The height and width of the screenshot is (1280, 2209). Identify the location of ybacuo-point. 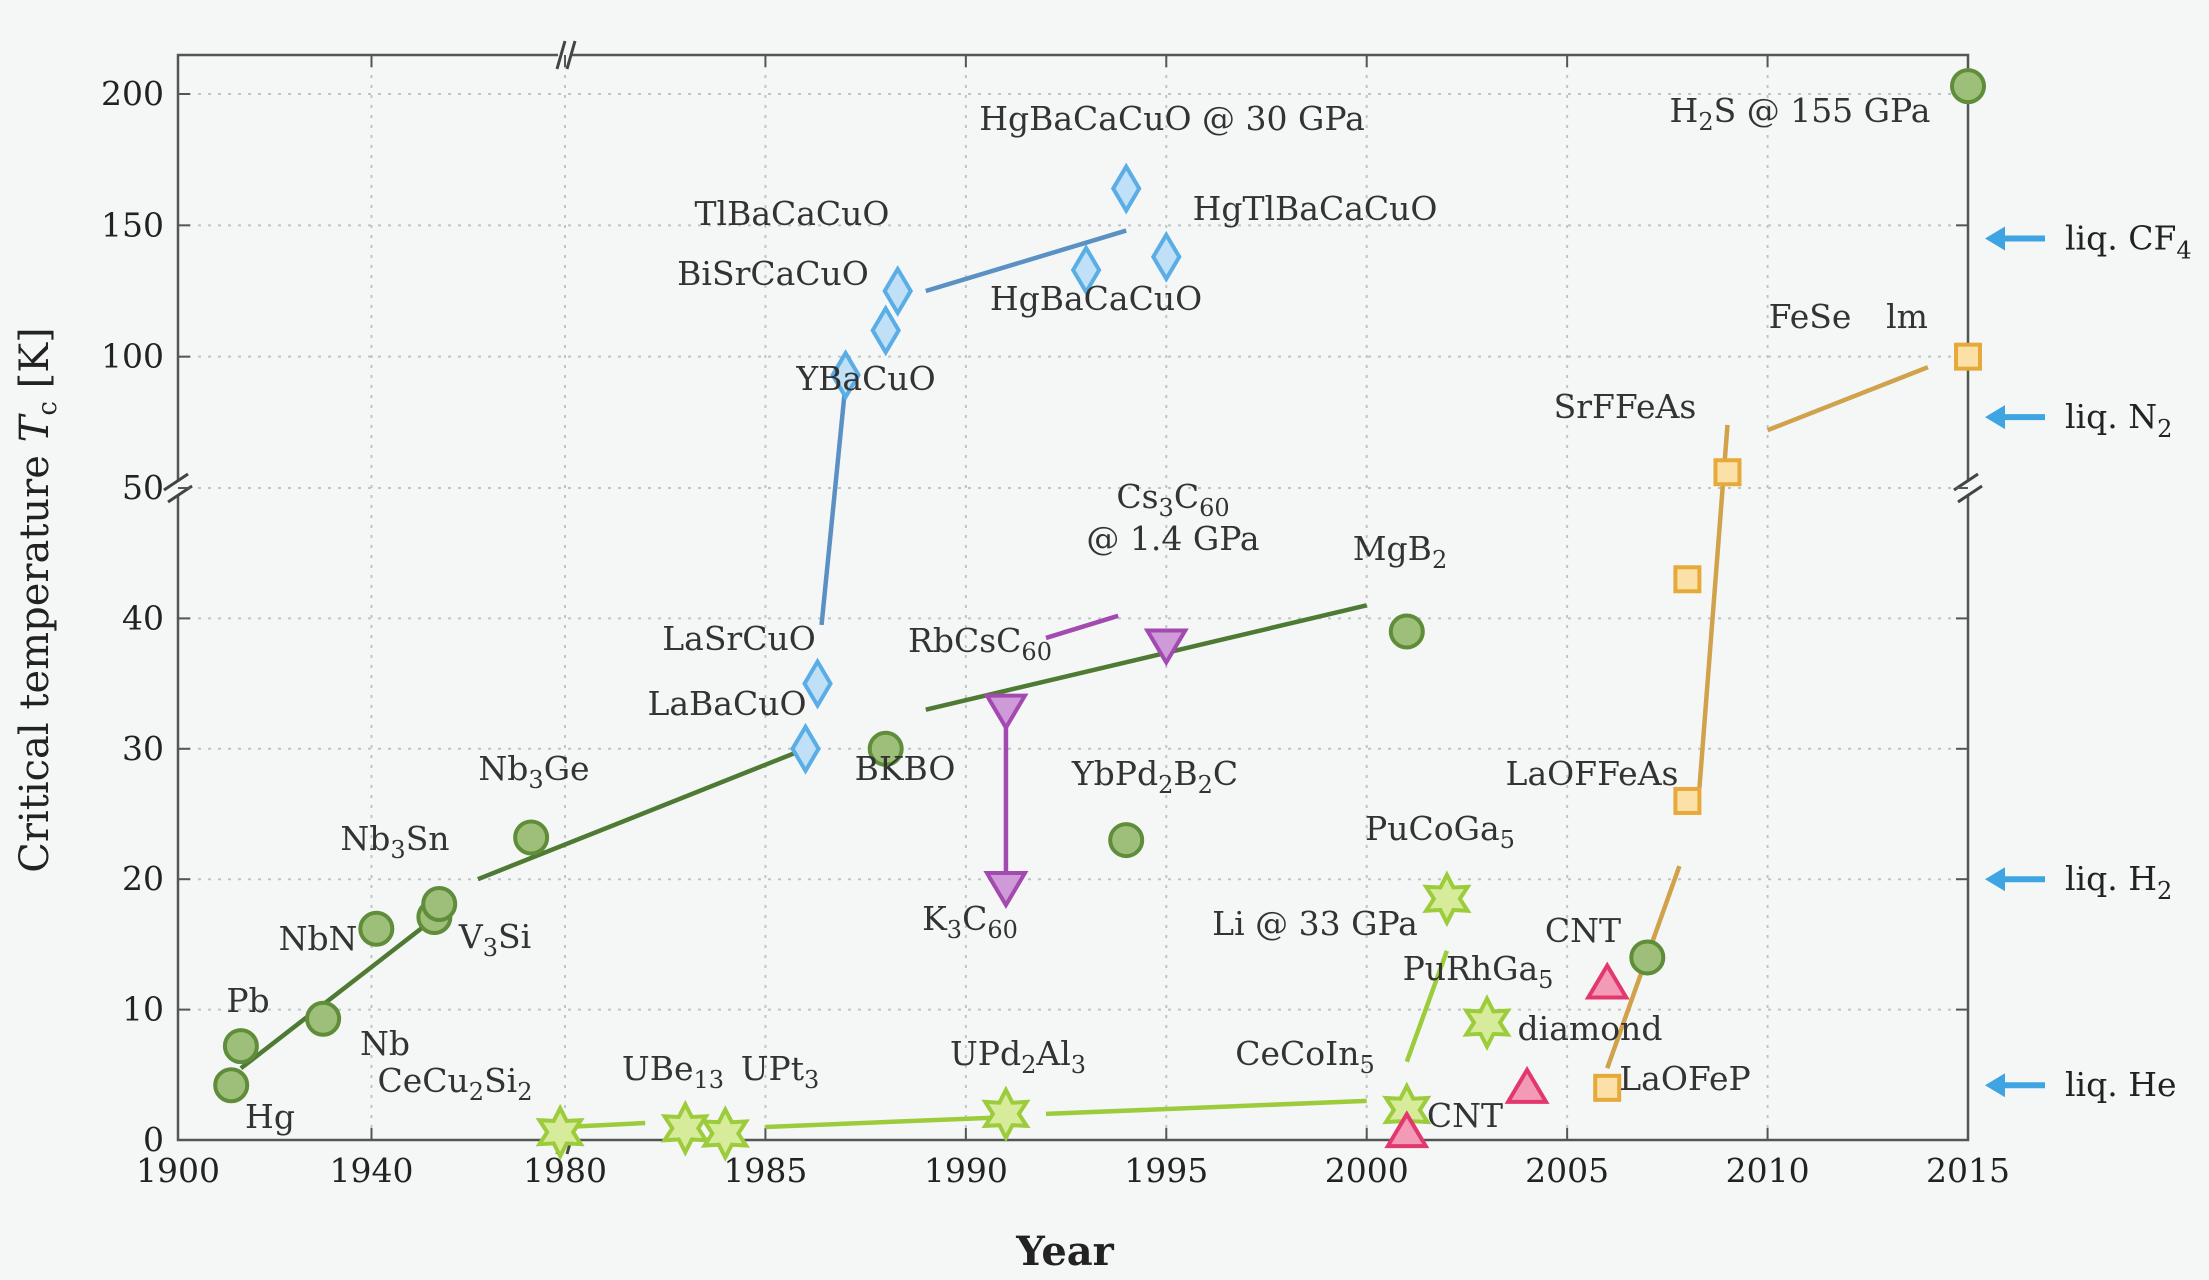
(845, 375).